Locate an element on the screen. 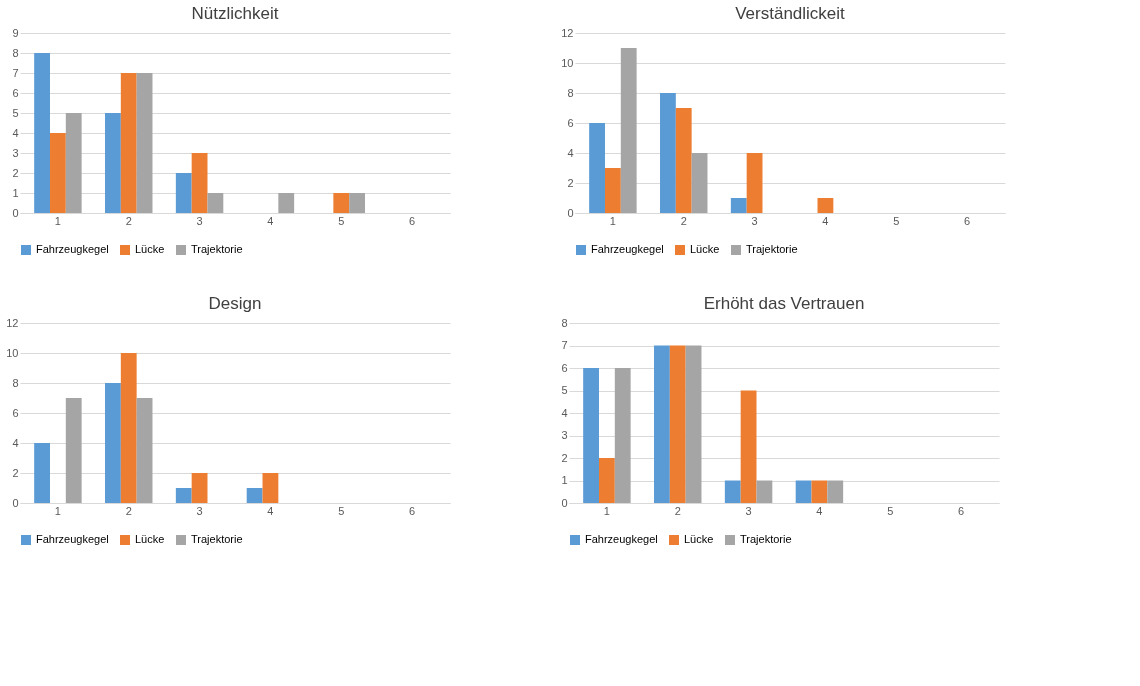  chart-title: Erhöht das Vertrauen is located at coordinates (784, 303).